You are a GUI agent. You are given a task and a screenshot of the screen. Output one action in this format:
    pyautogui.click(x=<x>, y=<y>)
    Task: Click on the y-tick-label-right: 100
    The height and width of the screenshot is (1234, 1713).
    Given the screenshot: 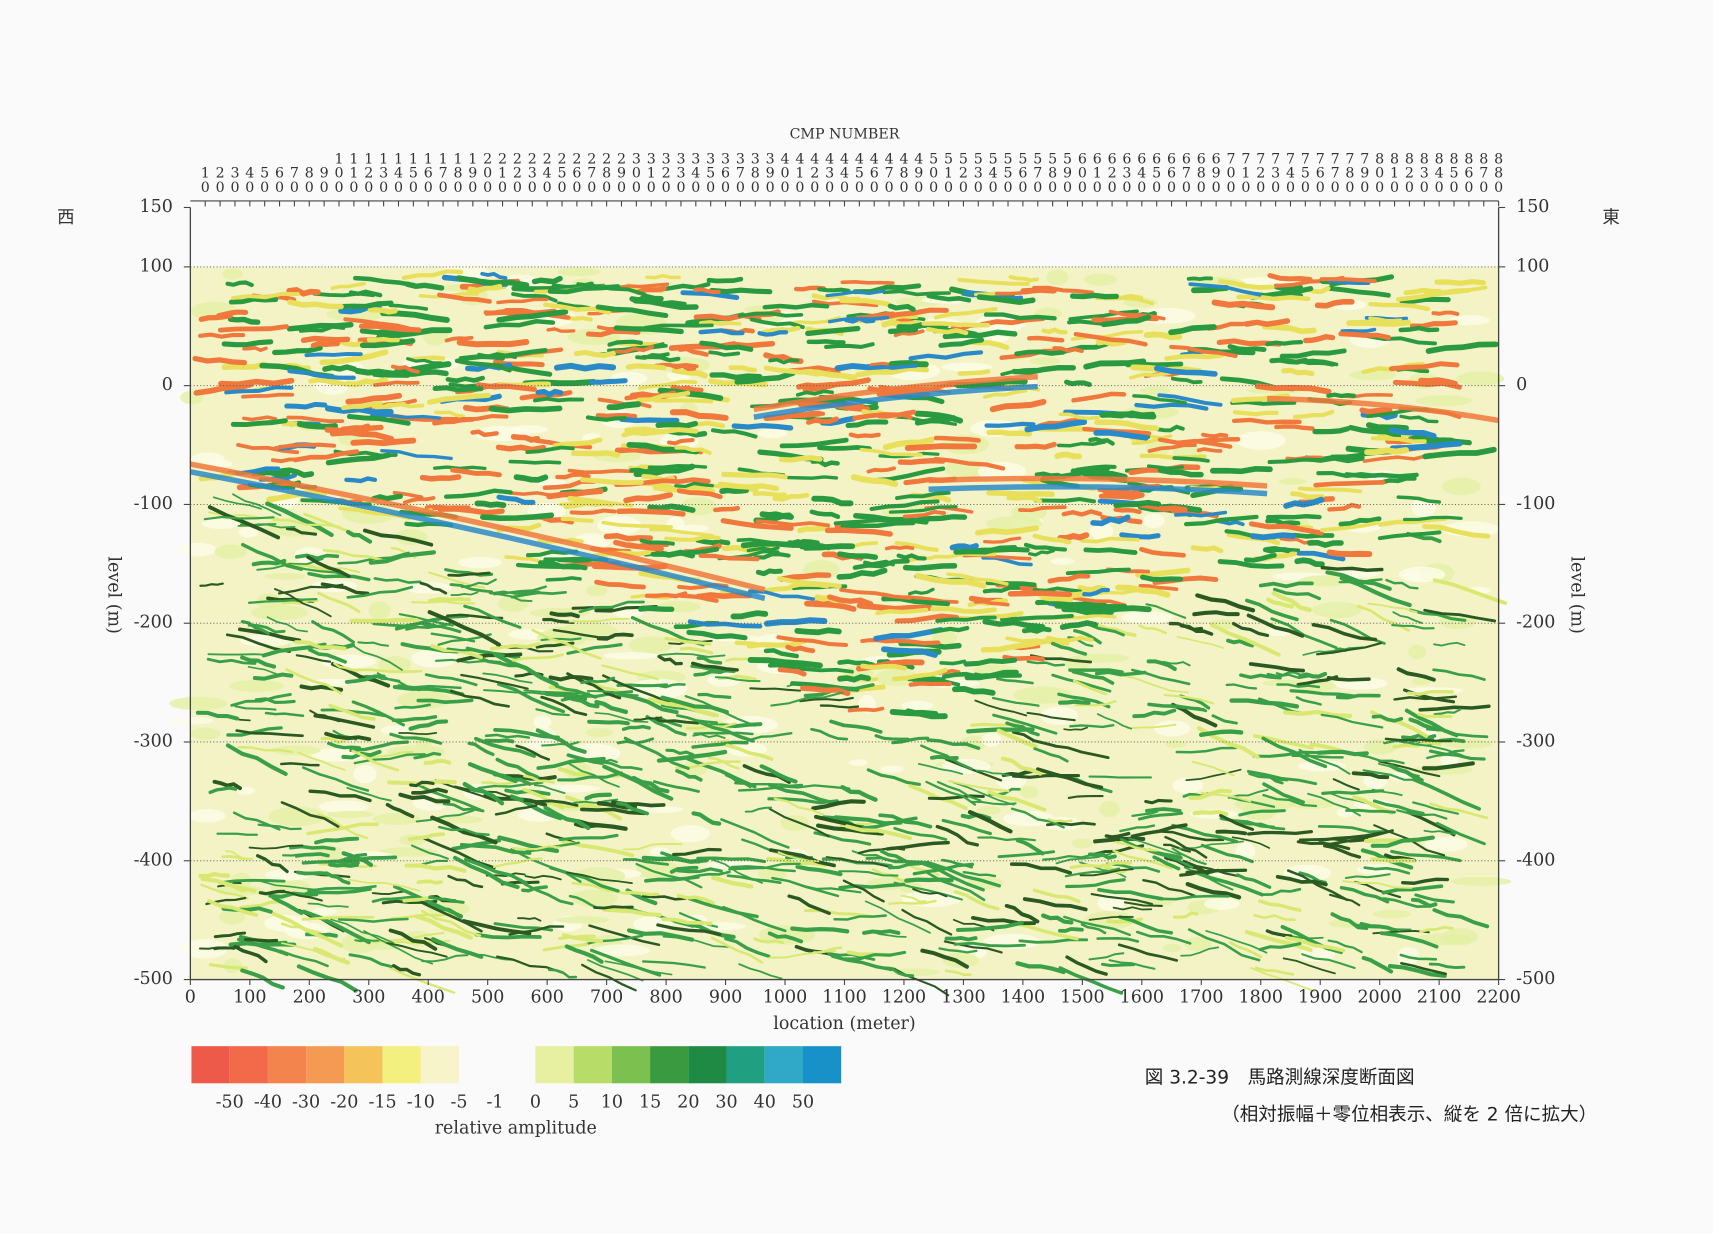 What is the action you would take?
    pyautogui.click(x=1532, y=266)
    